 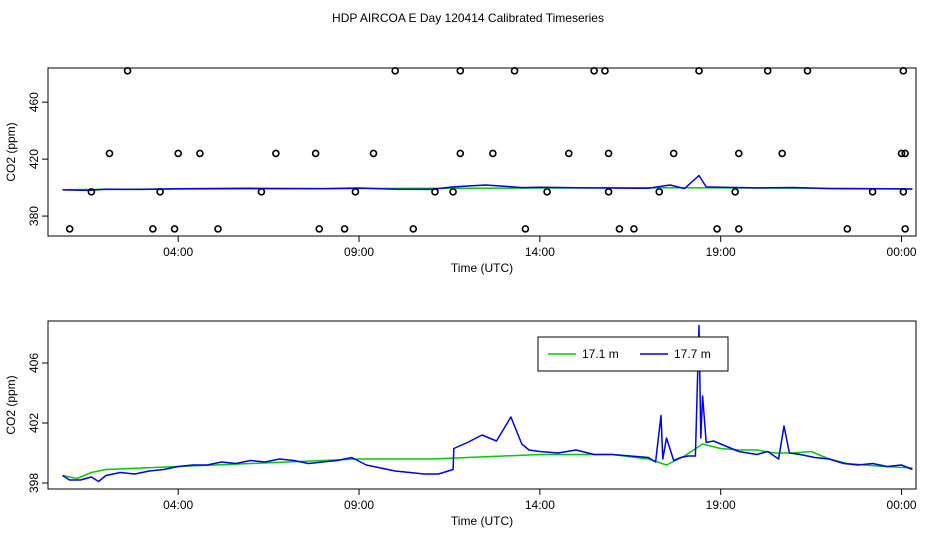 What do you see at coordinates (34, 363) in the screenshot?
I see `y-tick-label: 406` at bounding box center [34, 363].